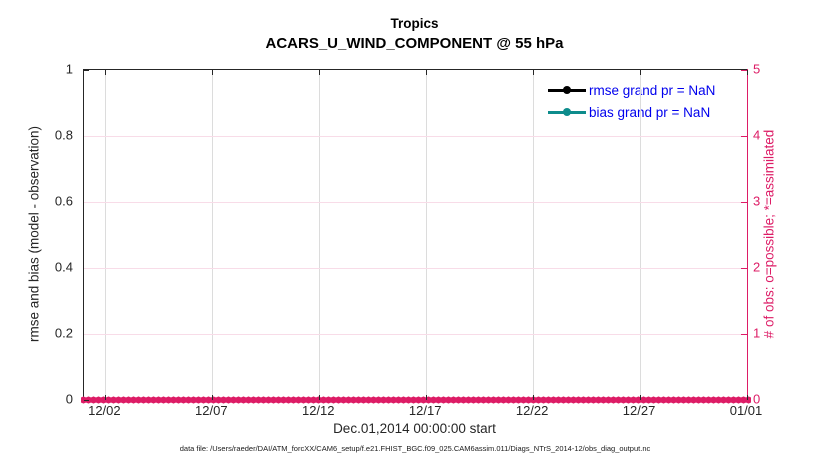 The height and width of the screenshot is (470, 830). I want to click on legend: rmse grand pr = NaN bias grand pr = NaN, so click(631, 101).